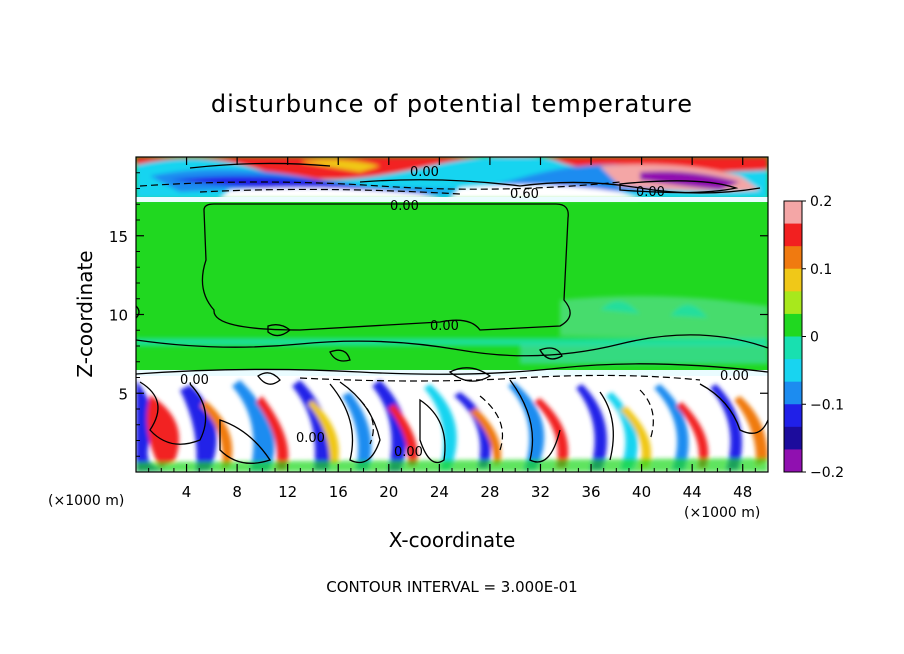 Image resolution: width=904 pixels, height=654 pixels. What do you see at coordinates (692, 492) in the screenshot?
I see `x-tick-label: 44` at bounding box center [692, 492].